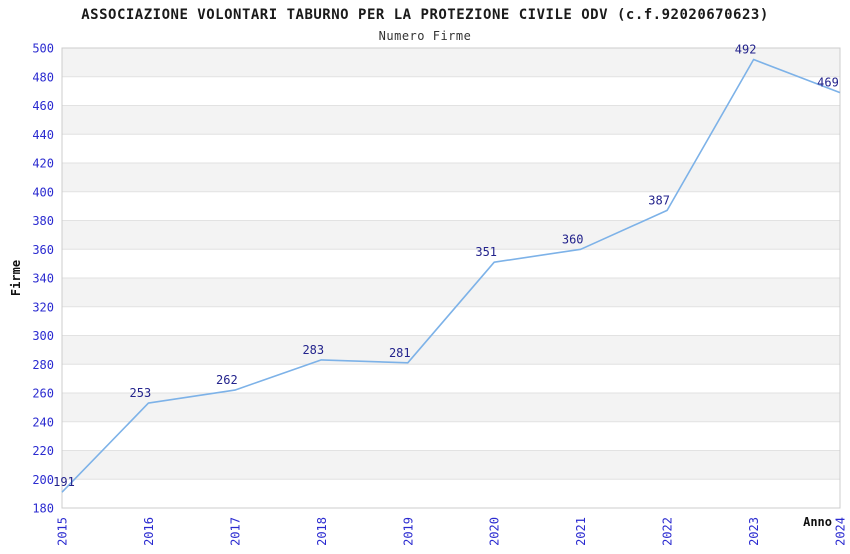 This screenshot has width=850, height=554. I want to click on data-label: 253, so click(141, 393).